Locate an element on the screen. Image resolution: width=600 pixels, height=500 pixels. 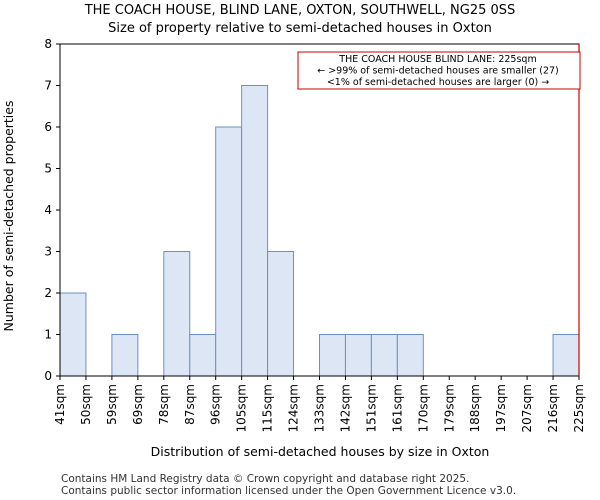
x-tick-label: 188sqm is located at coordinates (475, 408).